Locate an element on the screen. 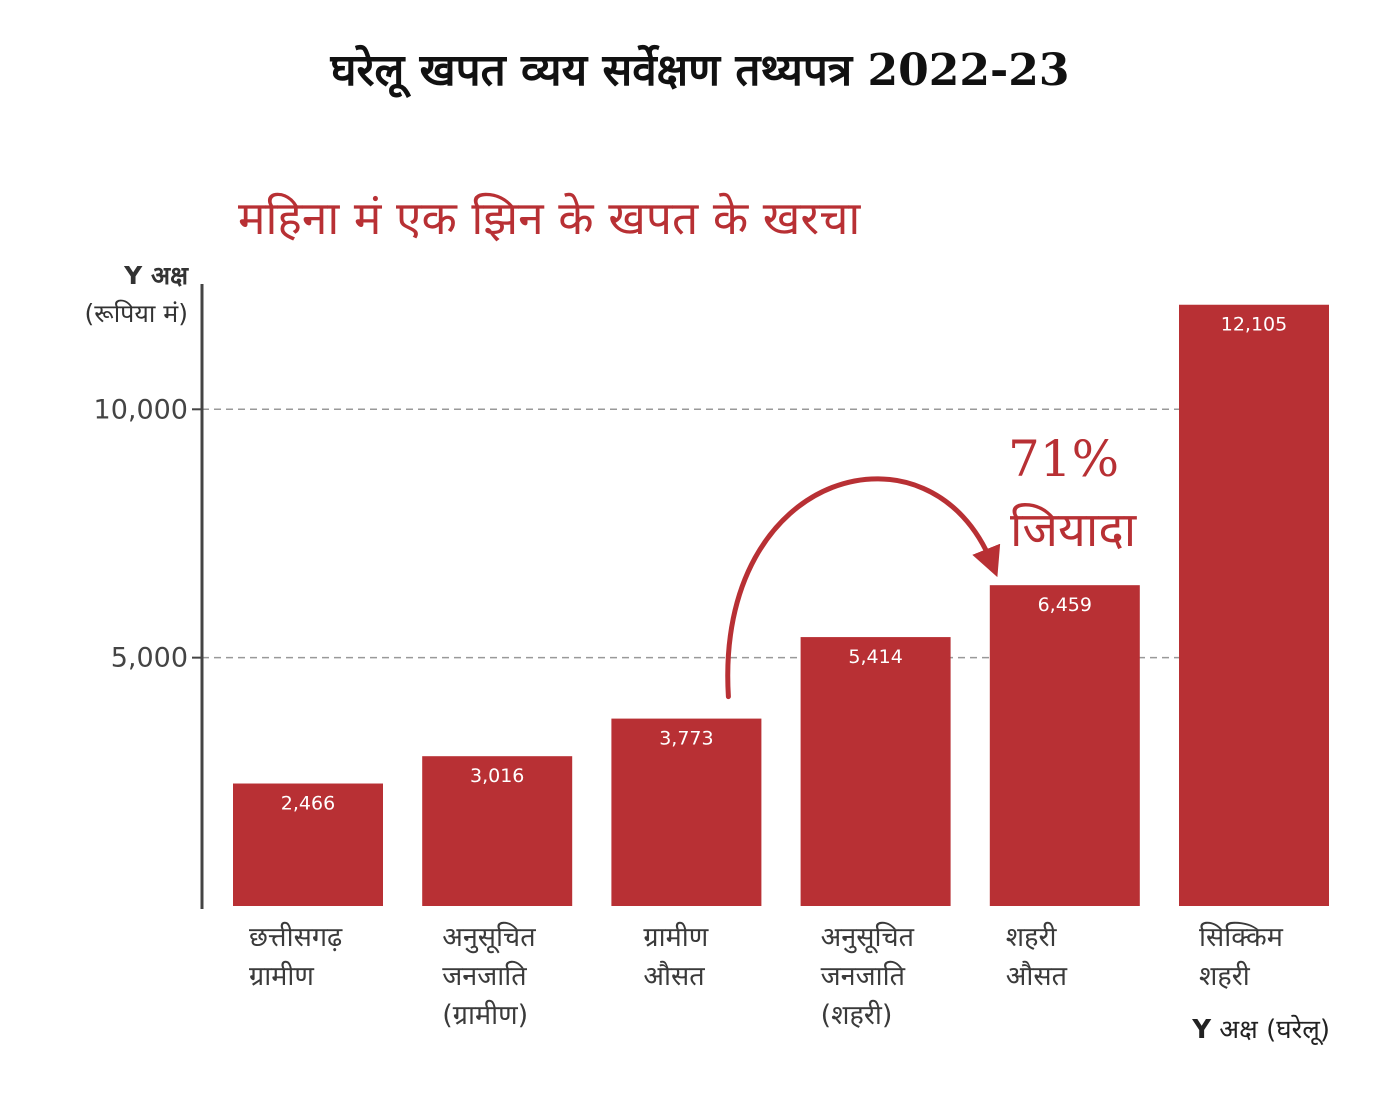  y-tick-label: 5,000 is located at coordinates (149, 658).